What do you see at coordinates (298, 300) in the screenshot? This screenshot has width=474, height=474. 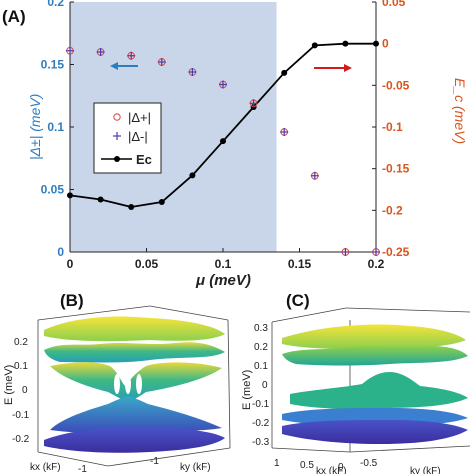 I see `panel-c-label: (C)` at bounding box center [298, 300].